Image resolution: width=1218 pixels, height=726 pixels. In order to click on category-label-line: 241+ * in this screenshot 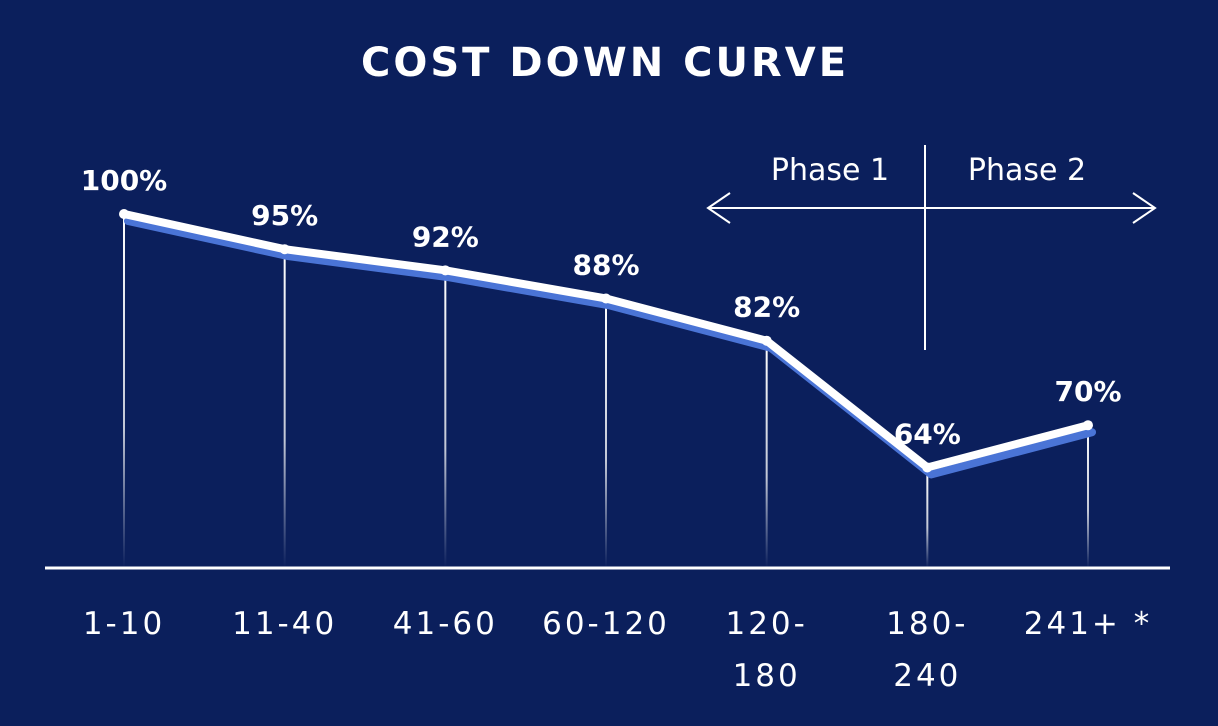, I will do `click(1088, 624)`.